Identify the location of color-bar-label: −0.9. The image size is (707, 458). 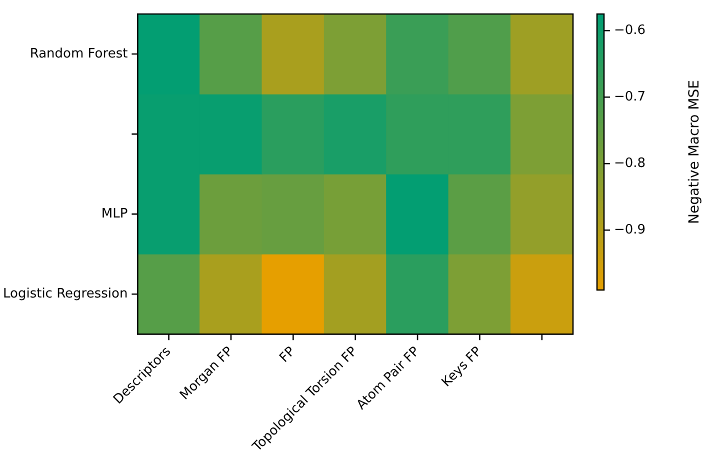
(630, 230).